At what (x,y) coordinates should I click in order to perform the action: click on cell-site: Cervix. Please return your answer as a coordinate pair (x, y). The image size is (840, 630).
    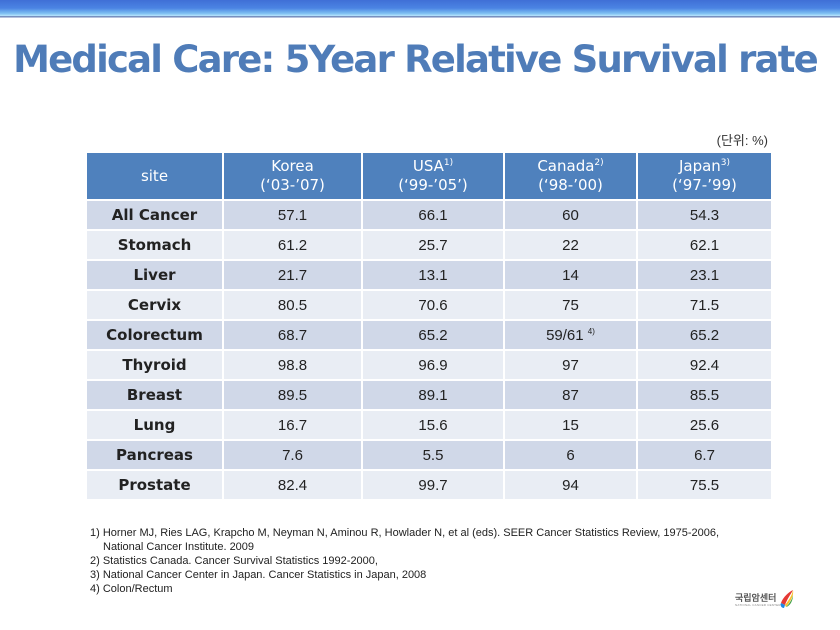
    Looking at the image, I should click on (154, 305).